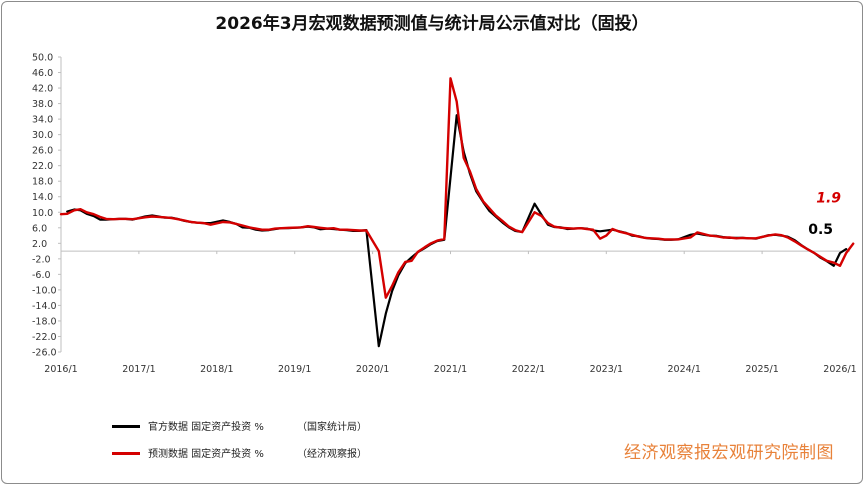  I want to click on y-tick-label: -2.0, so click(41, 259).